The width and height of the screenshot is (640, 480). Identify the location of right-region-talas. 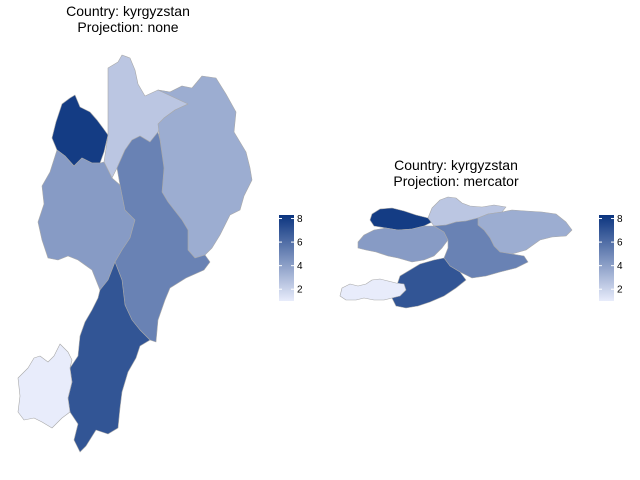
(401, 219).